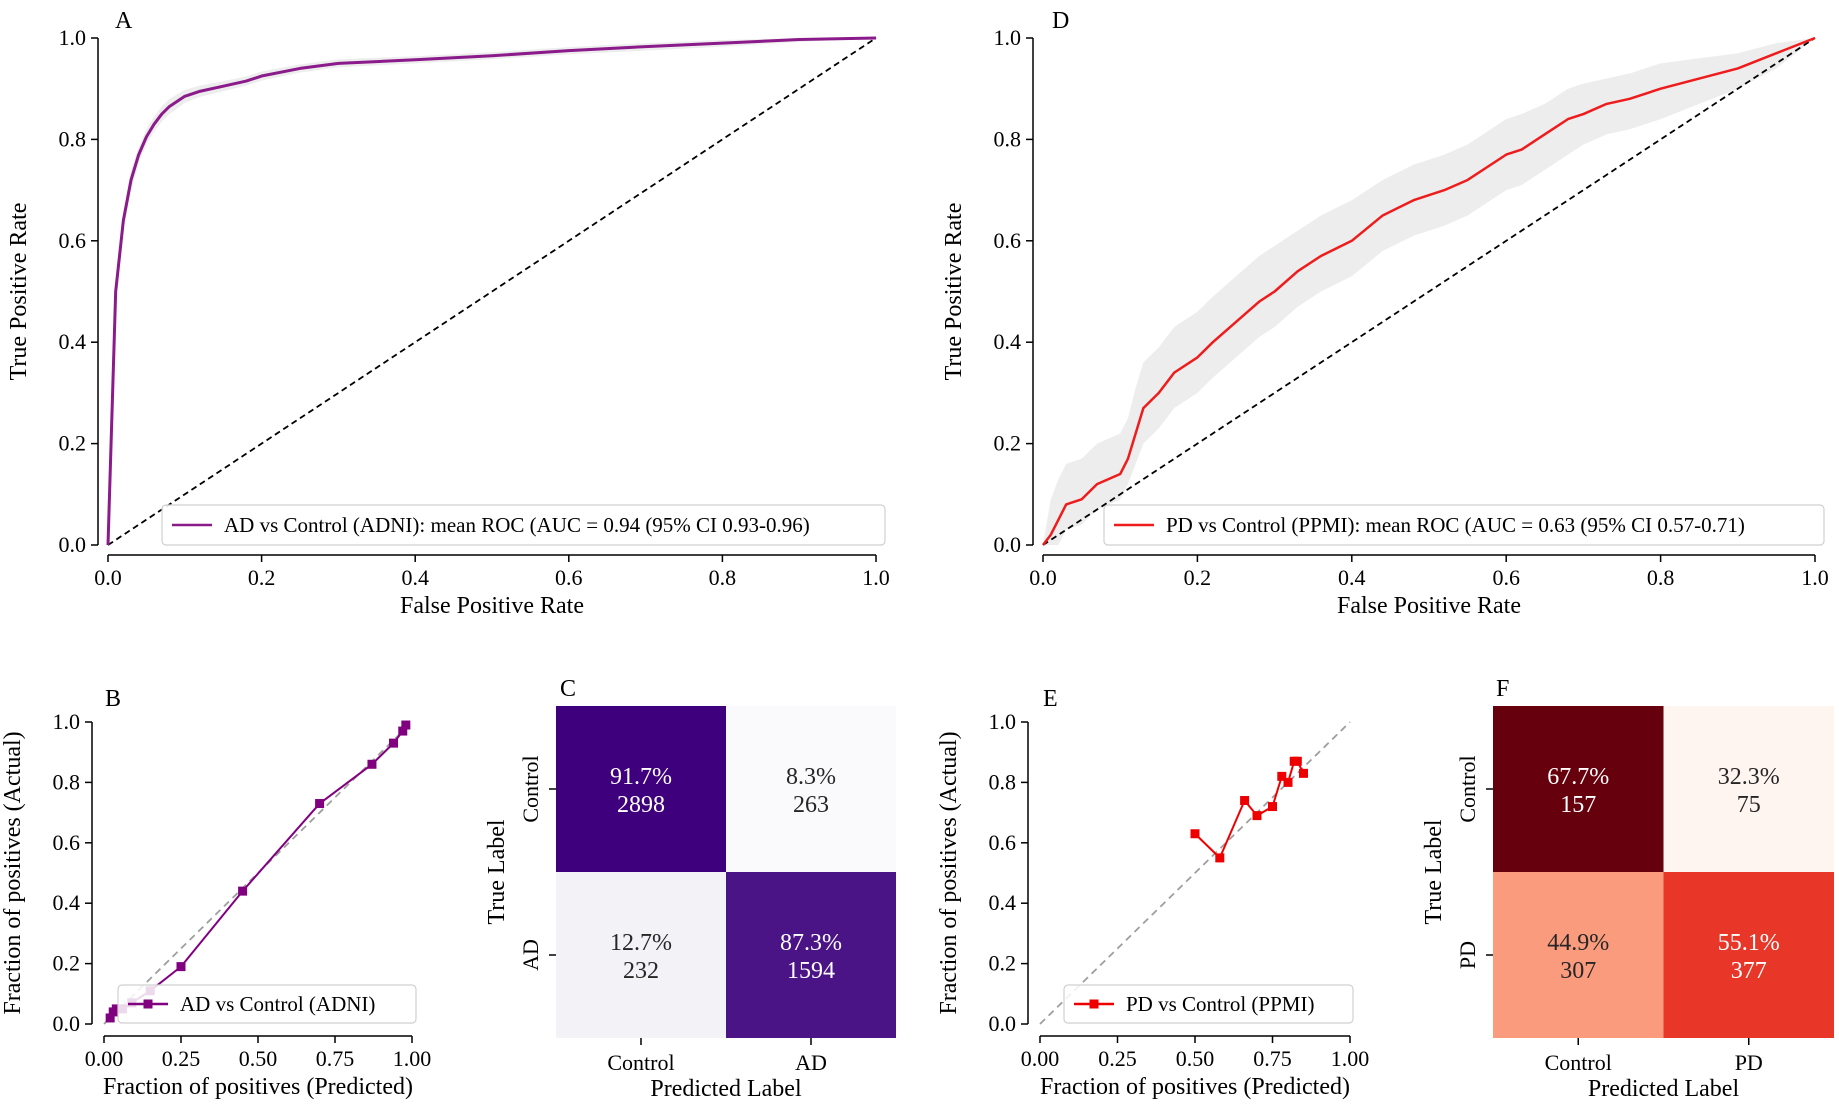 The width and height of the screenshot is (1839, 1119). Describe the element at coordinates (1749, 1062) in the screenshot. I see `x-tick-label: PD` at that location.